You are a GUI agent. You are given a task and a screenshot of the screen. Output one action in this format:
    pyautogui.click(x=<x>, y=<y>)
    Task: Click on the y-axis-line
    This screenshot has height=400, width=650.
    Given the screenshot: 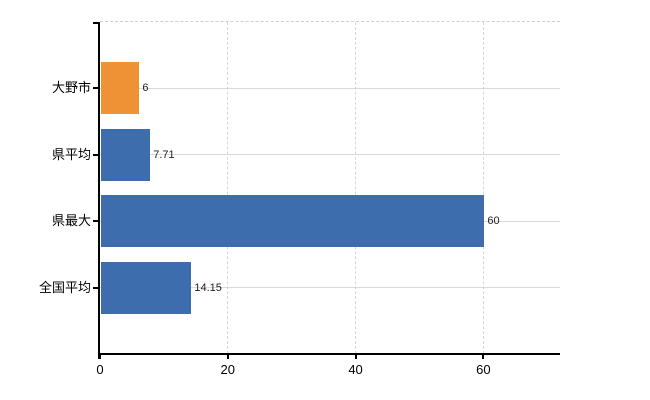 What is the action you would take?
    pyautogui.click(x=99, y=190)
    